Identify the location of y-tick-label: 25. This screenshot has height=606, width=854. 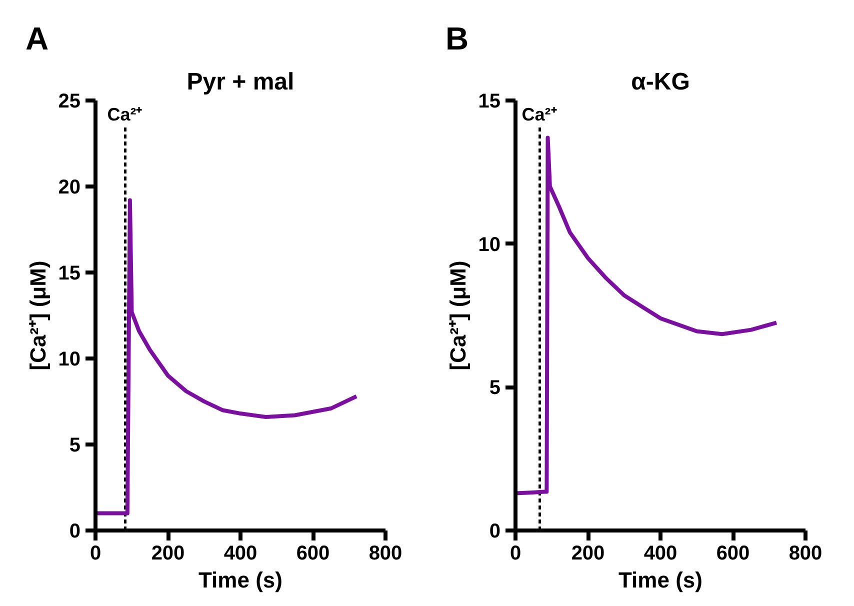
(69, 101).